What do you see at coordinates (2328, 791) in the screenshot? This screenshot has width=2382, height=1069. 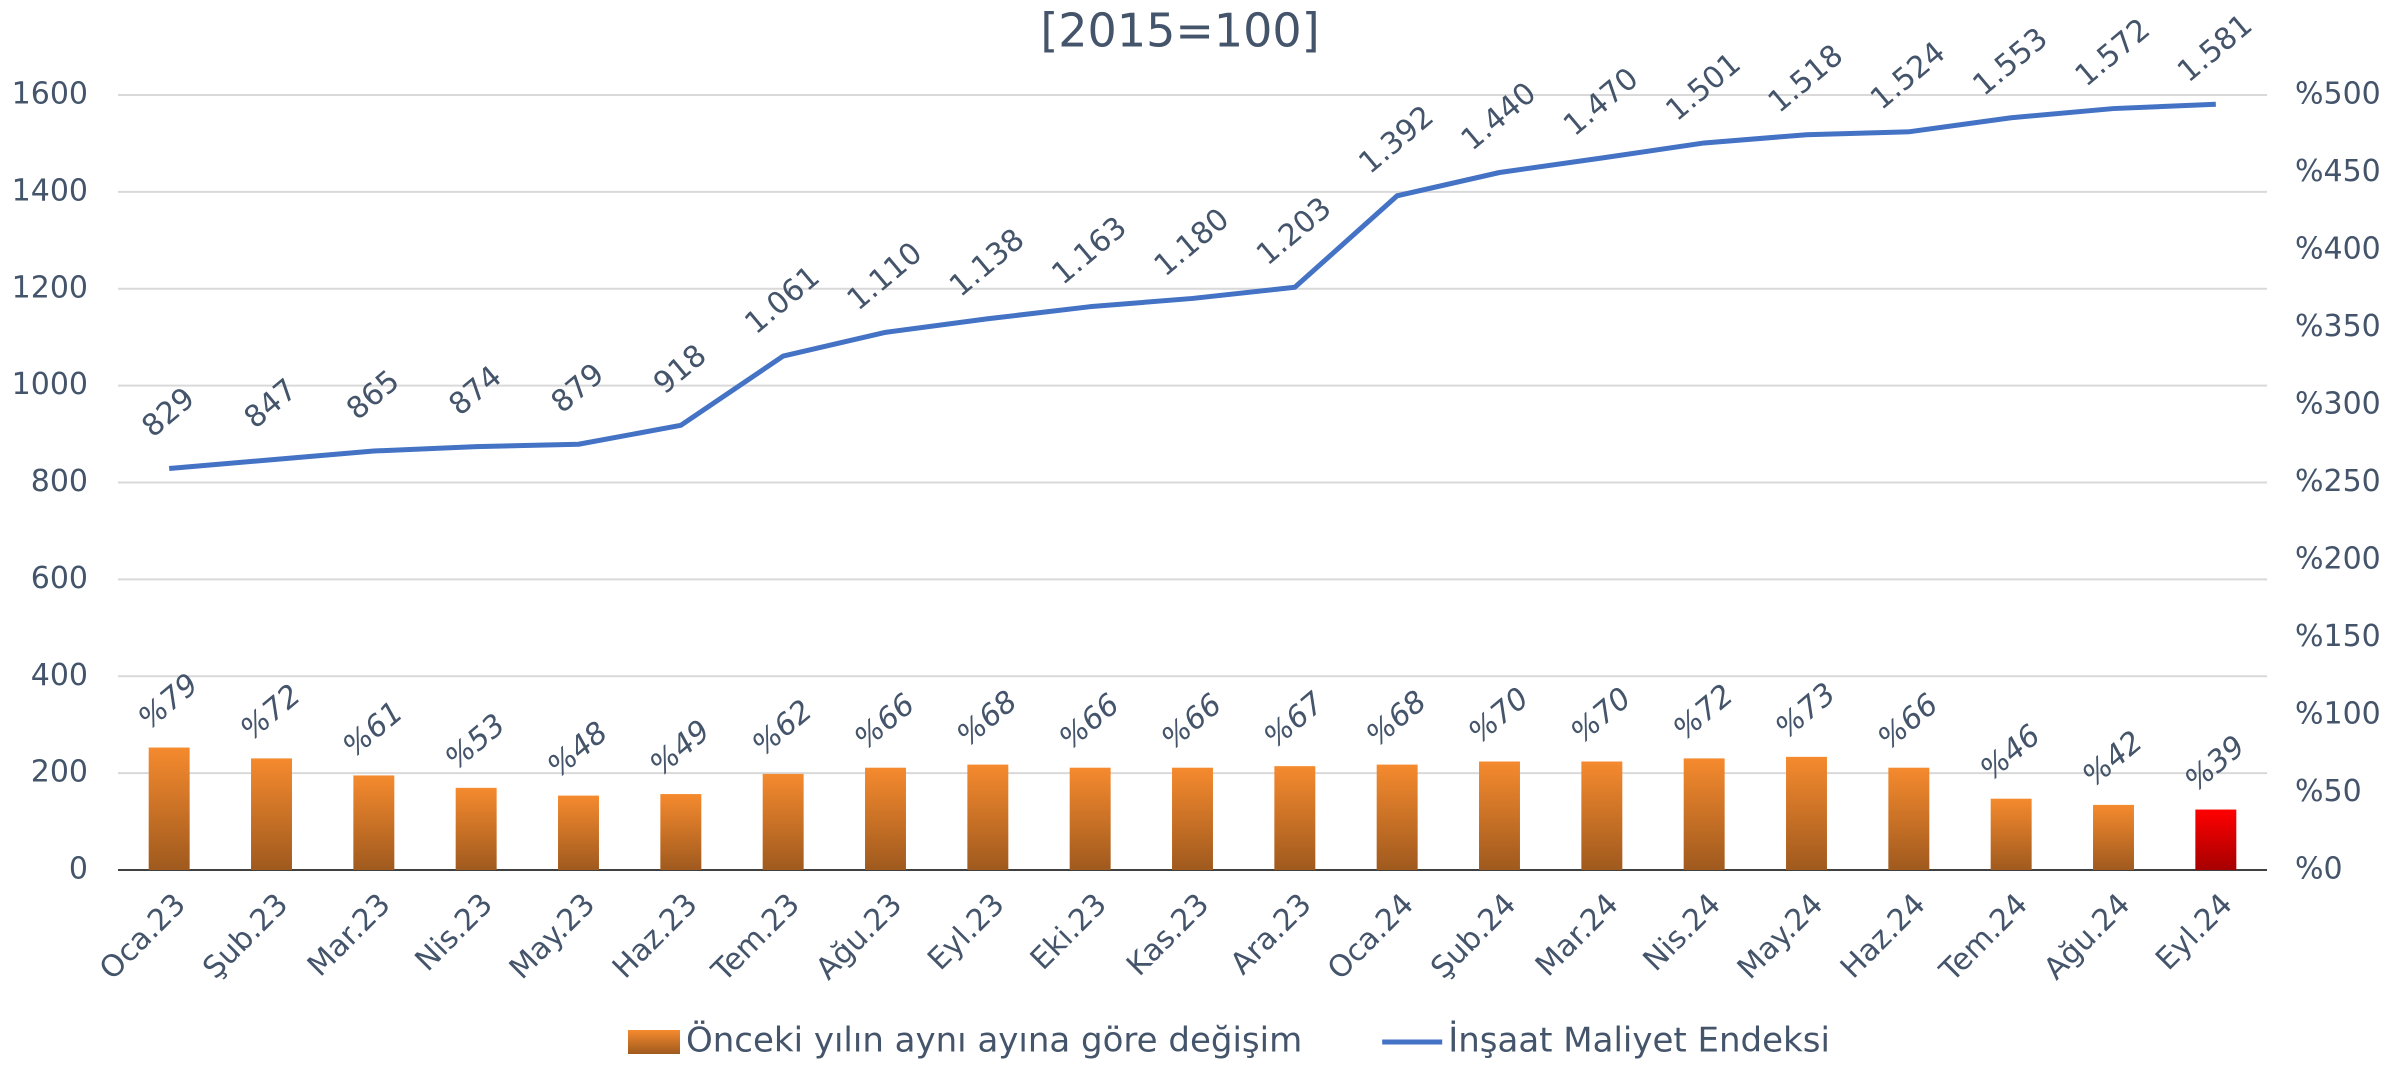 I see `y2-tick-label: %50` at bounding box center [2328, 791].